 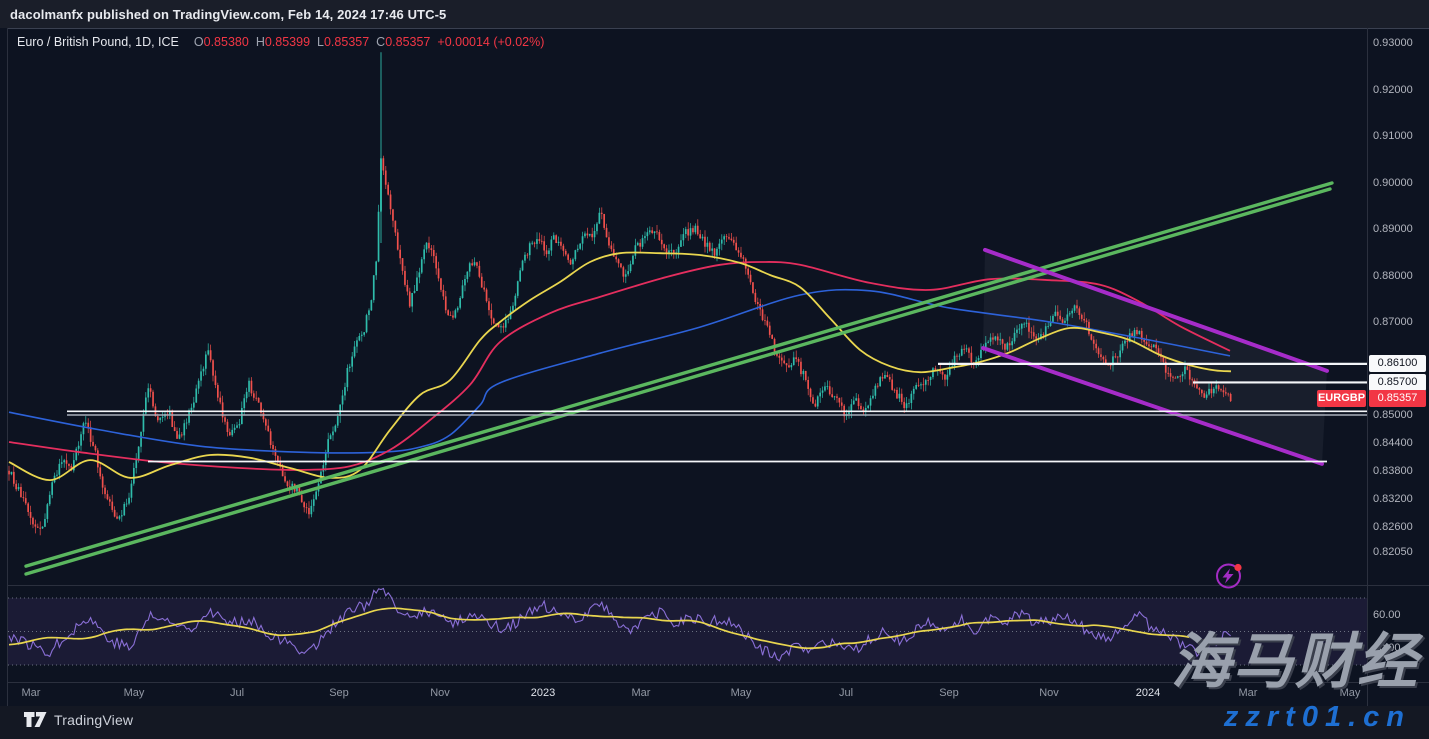 What do you see at coordinates (1152, 406) in the screenshot?
I see `descending-channel-lower-trendline` at bounding box center [1152, 406].